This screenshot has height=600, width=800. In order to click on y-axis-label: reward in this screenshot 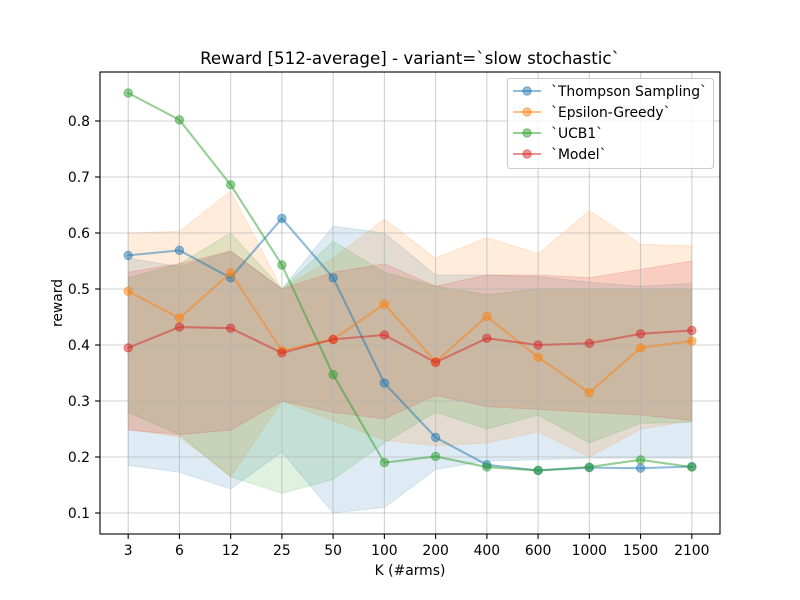, I will do `click(58, 303)`.